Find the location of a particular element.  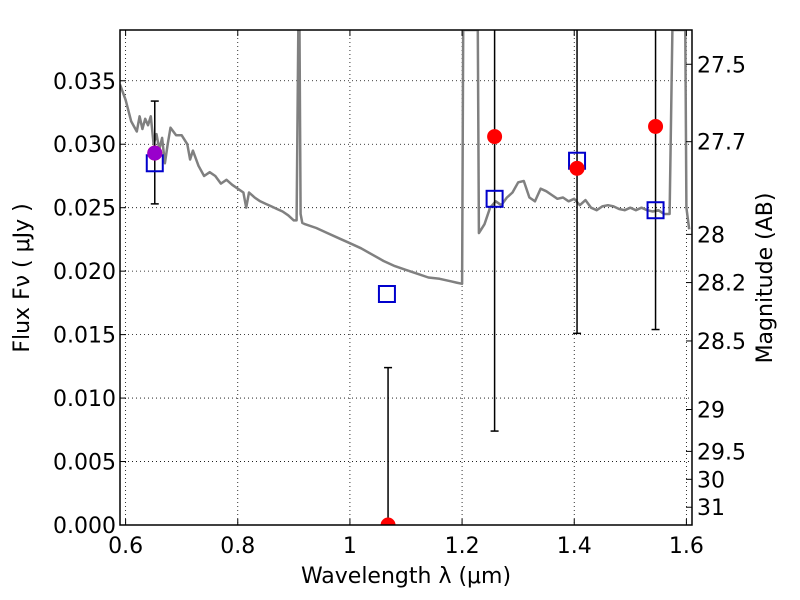

magnitude-axis-label: Magnitude (AB) is located at coordinates (765, 278).